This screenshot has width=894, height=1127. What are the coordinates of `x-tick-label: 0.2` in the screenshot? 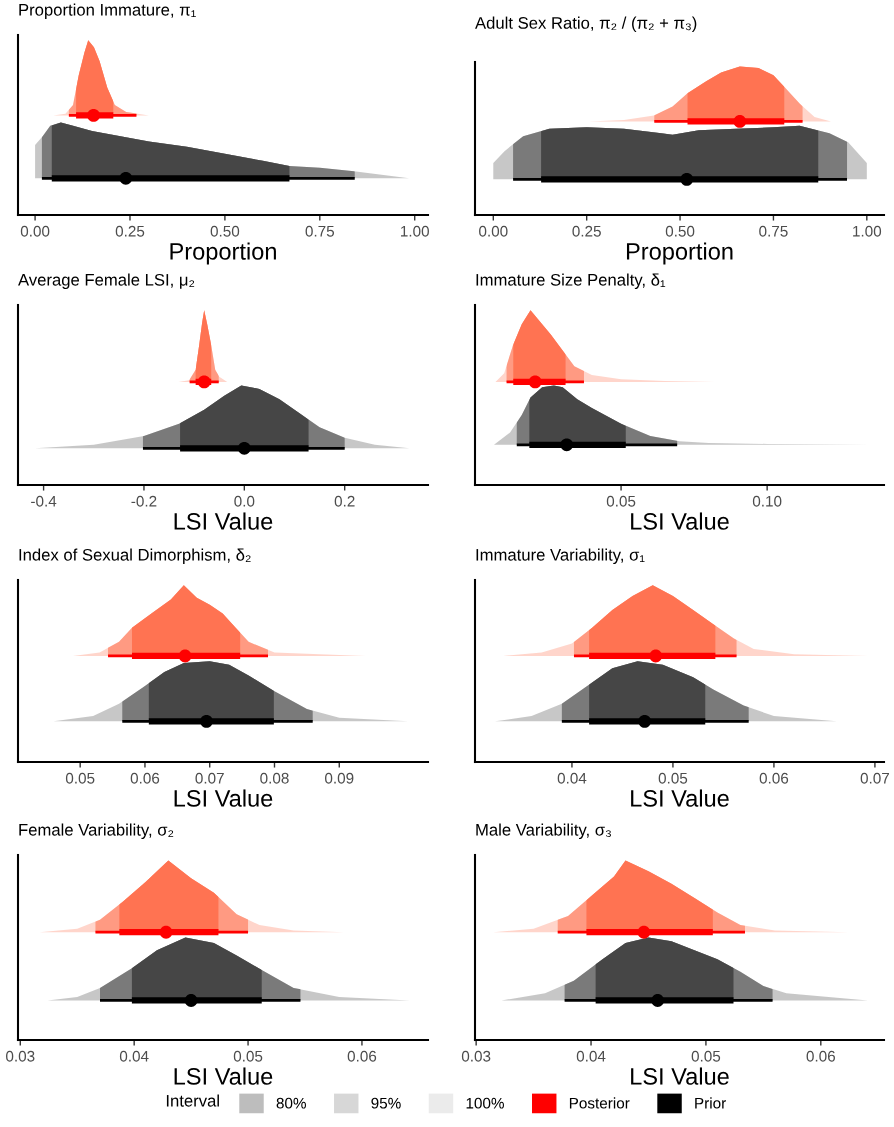 It's located at (344, 501).